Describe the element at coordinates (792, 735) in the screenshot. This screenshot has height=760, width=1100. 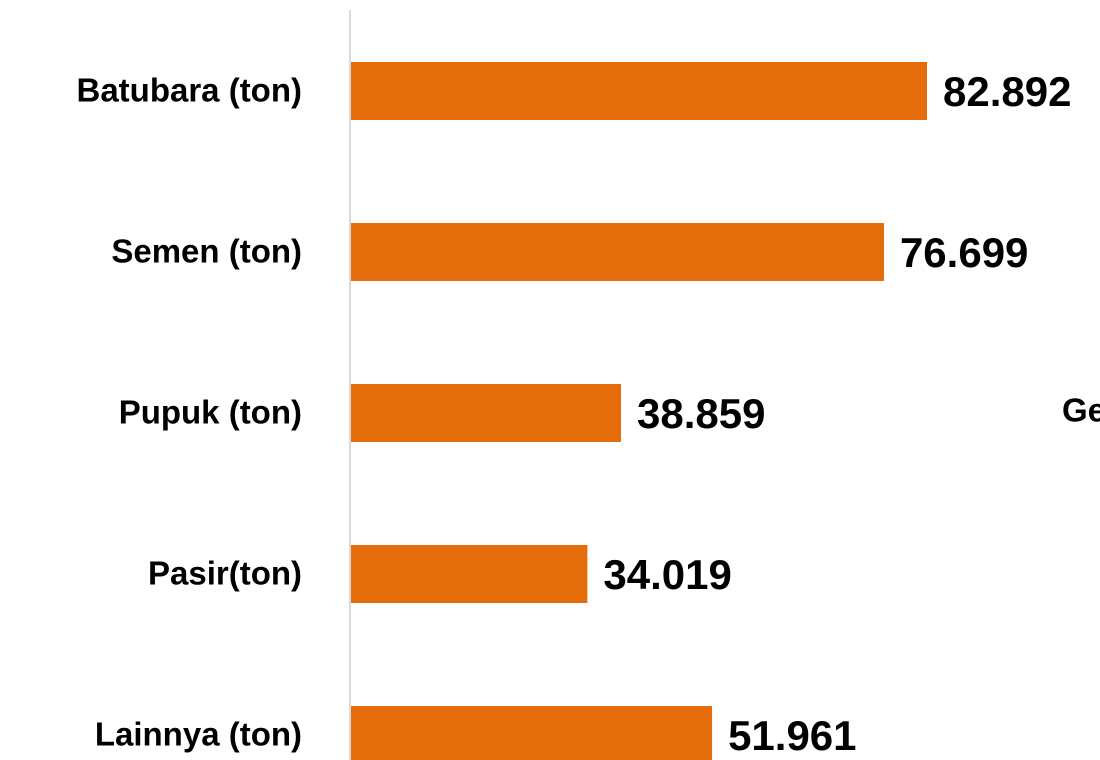
I see `value-label: 51.961` at that location.